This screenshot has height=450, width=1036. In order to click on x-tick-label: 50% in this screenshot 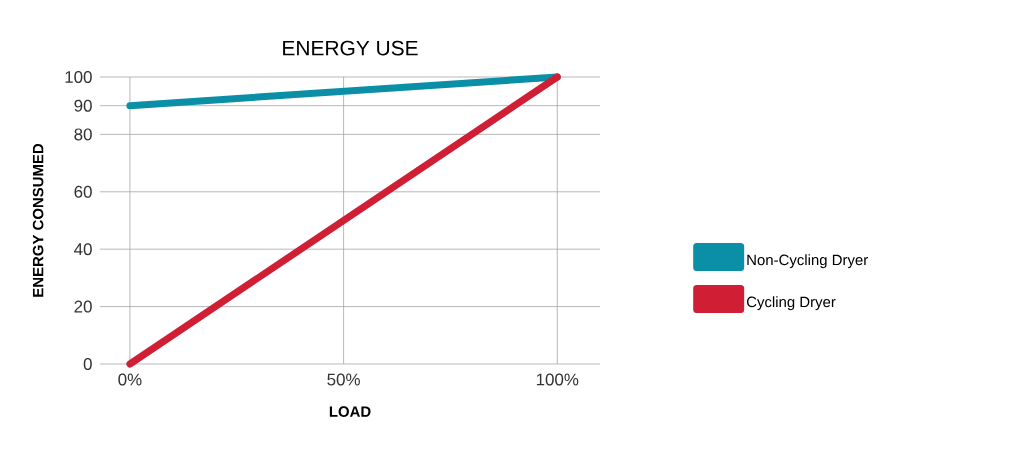, I will do `click(343, 379)`.